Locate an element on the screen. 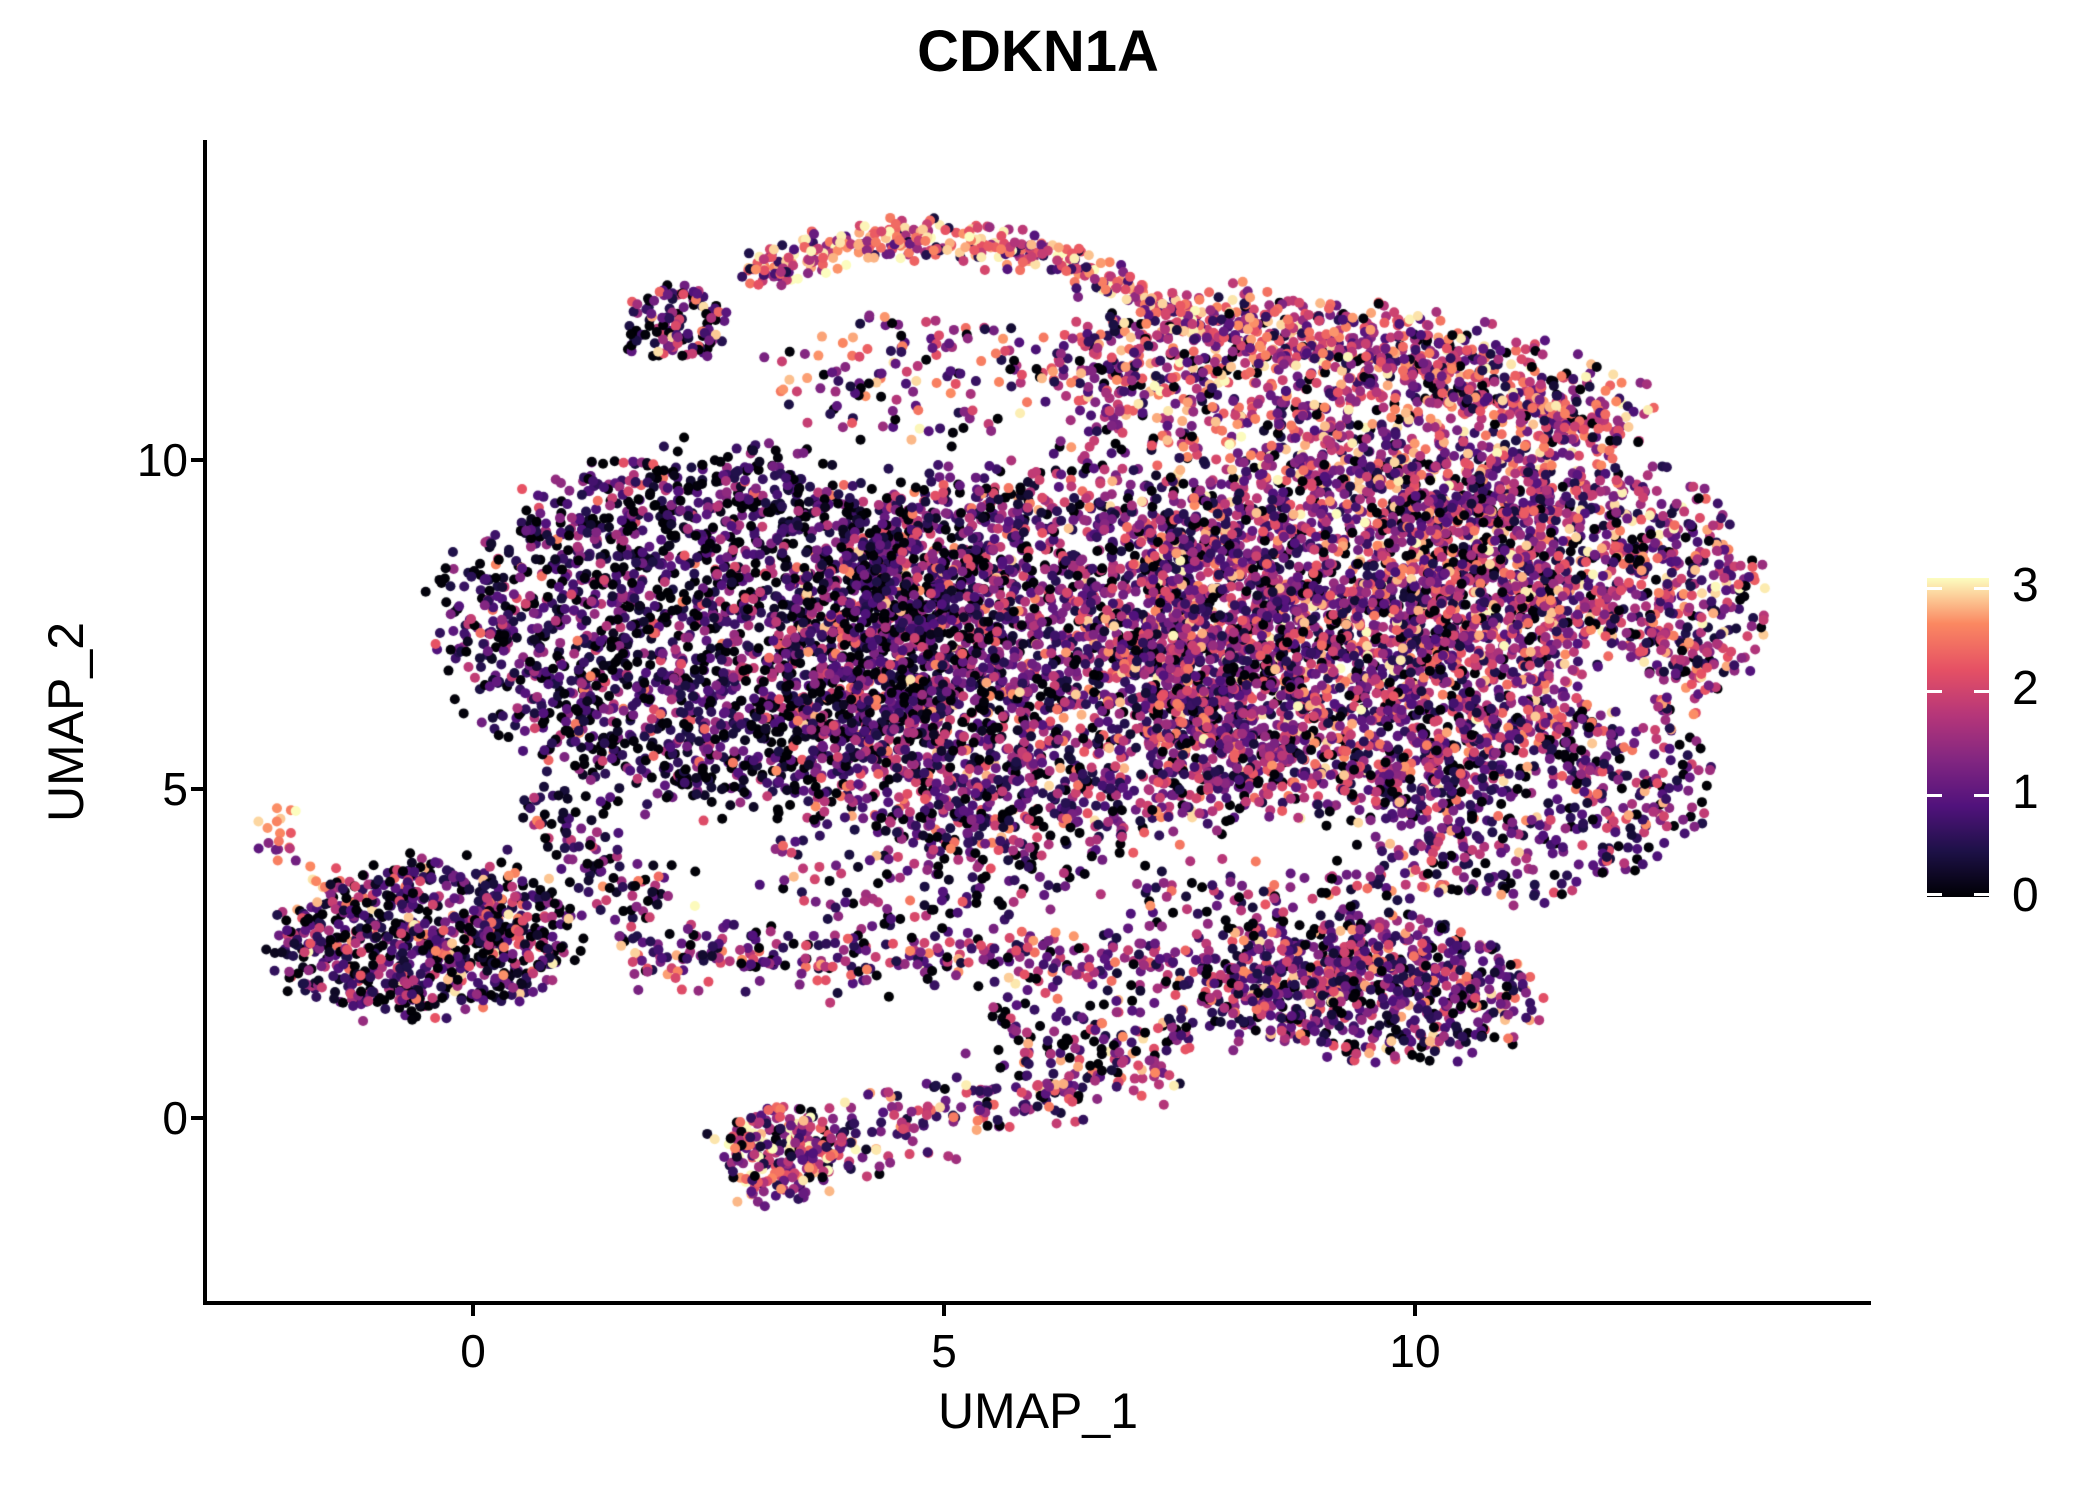  y-axis-label: UMAP_2 is located at coordinates (66, 722).